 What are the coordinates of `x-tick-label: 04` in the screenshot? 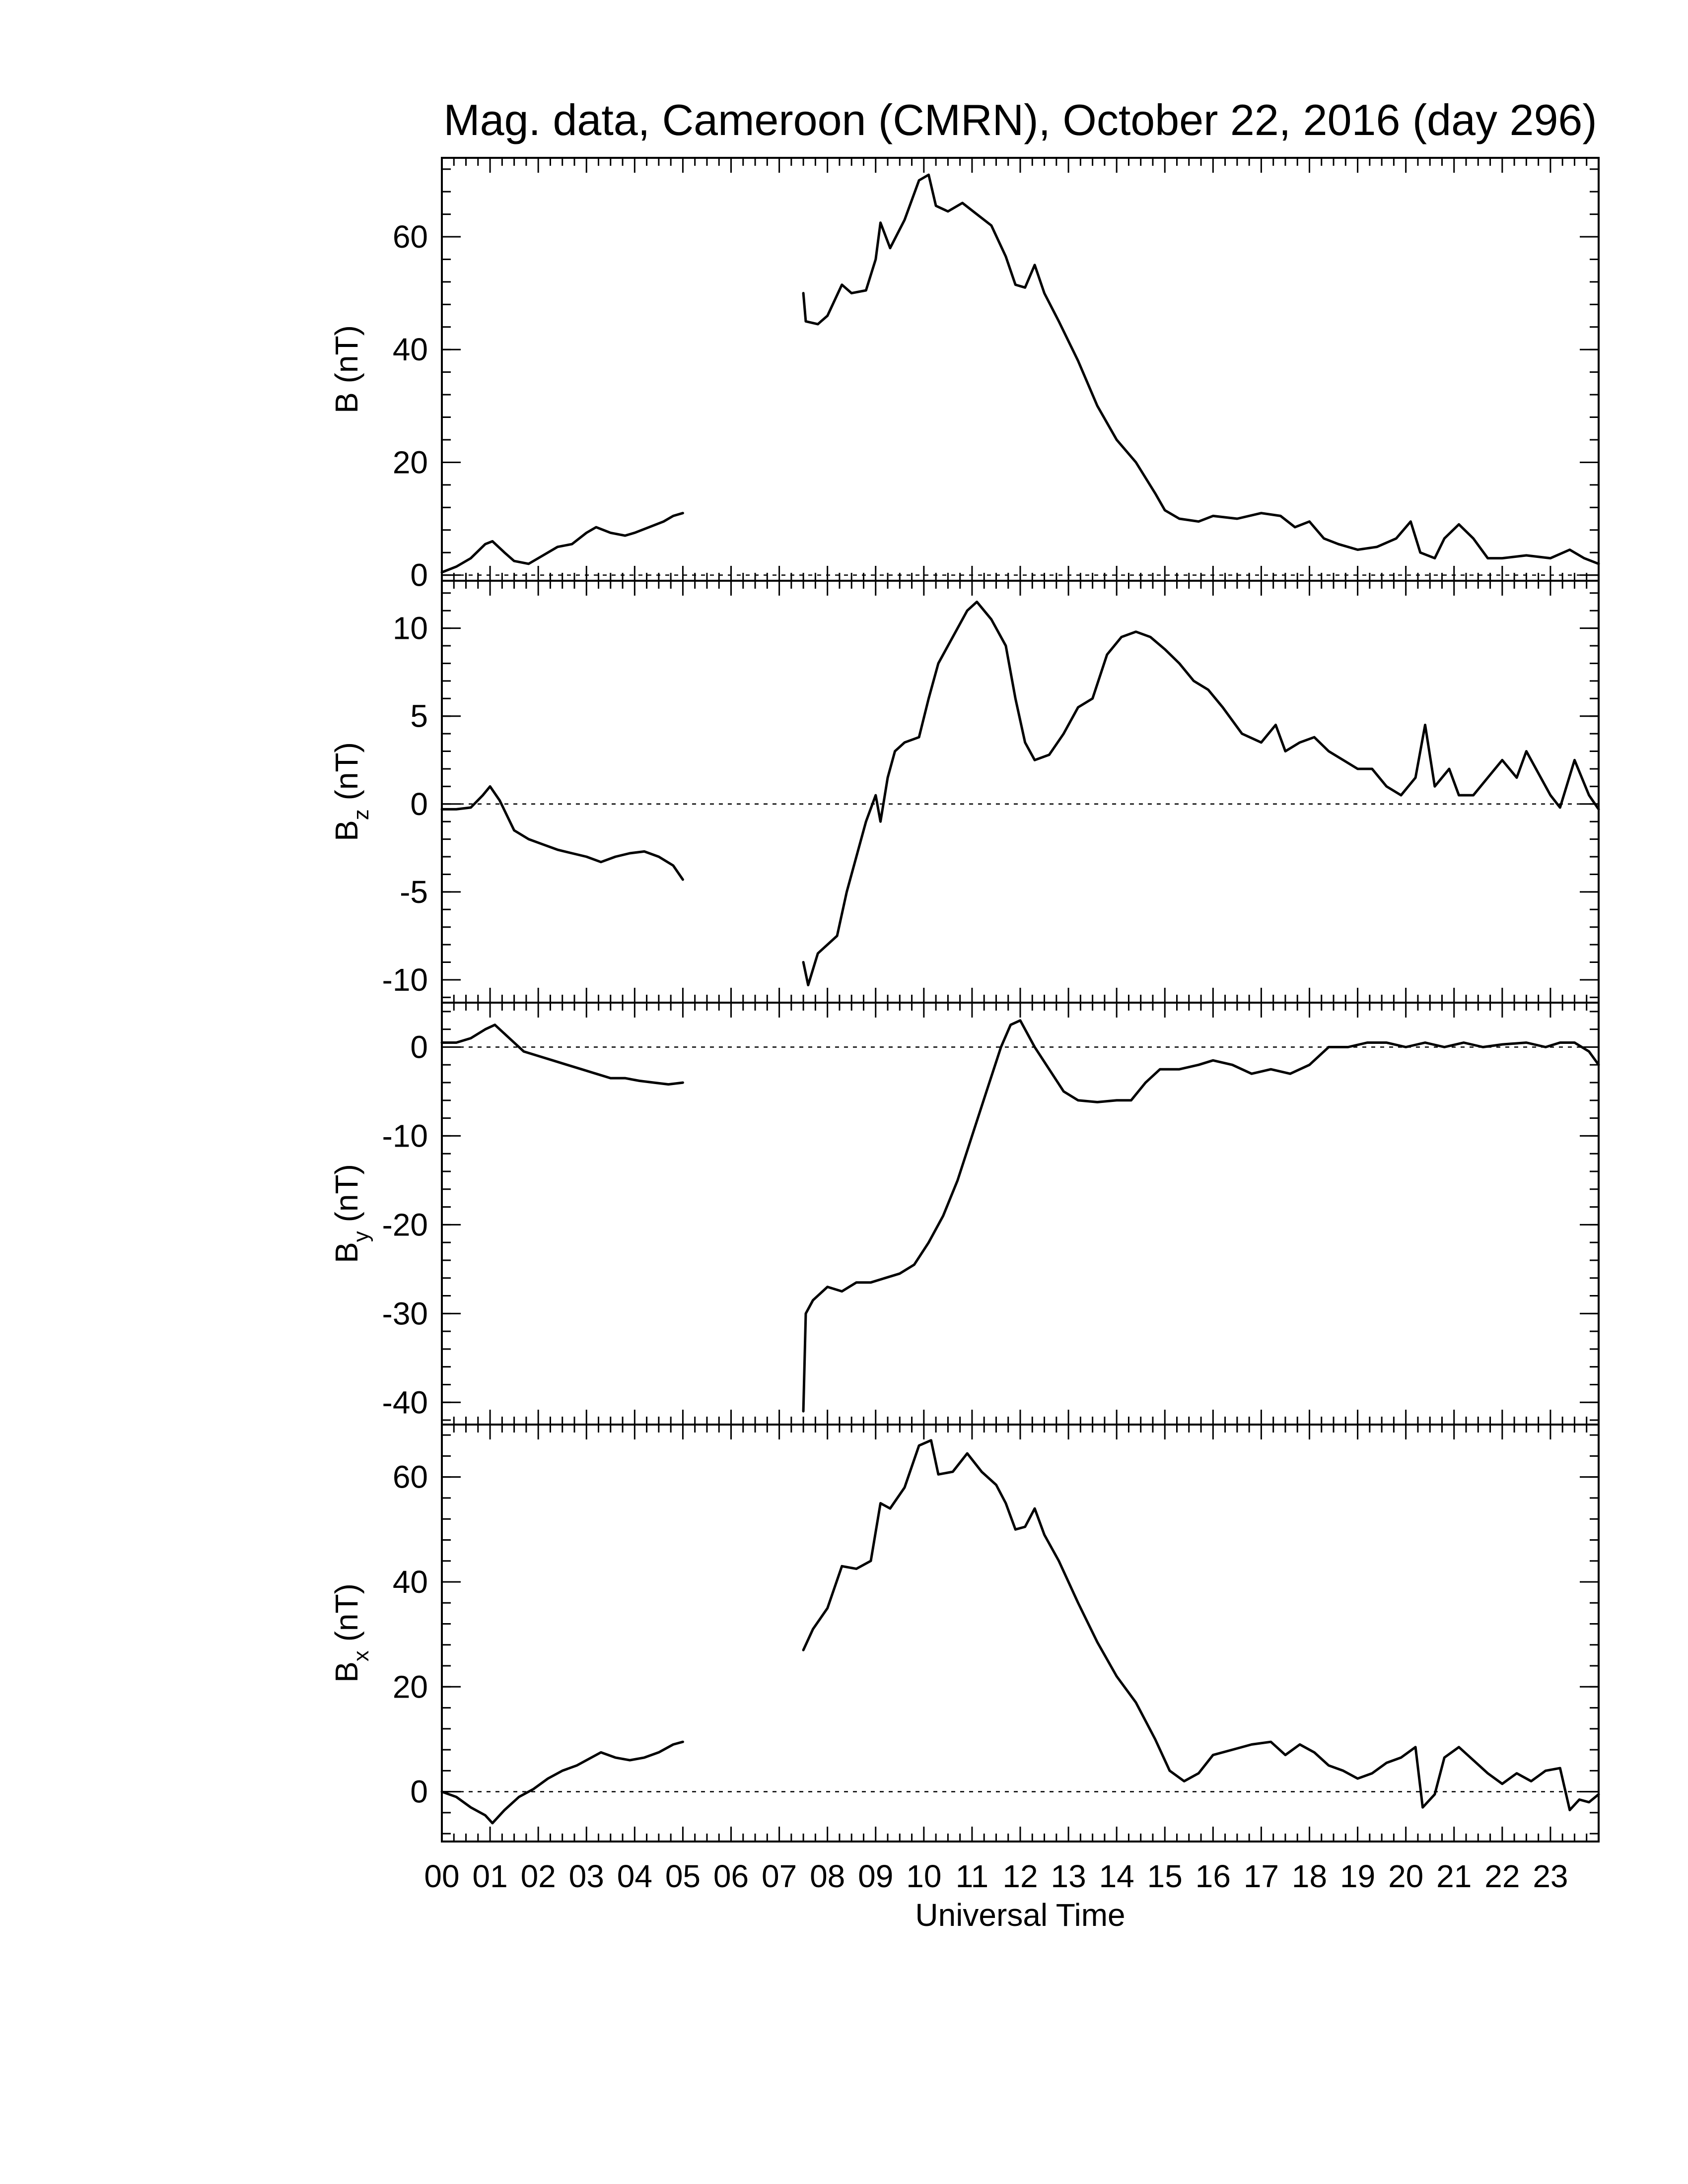 It's located at (634, 1876).